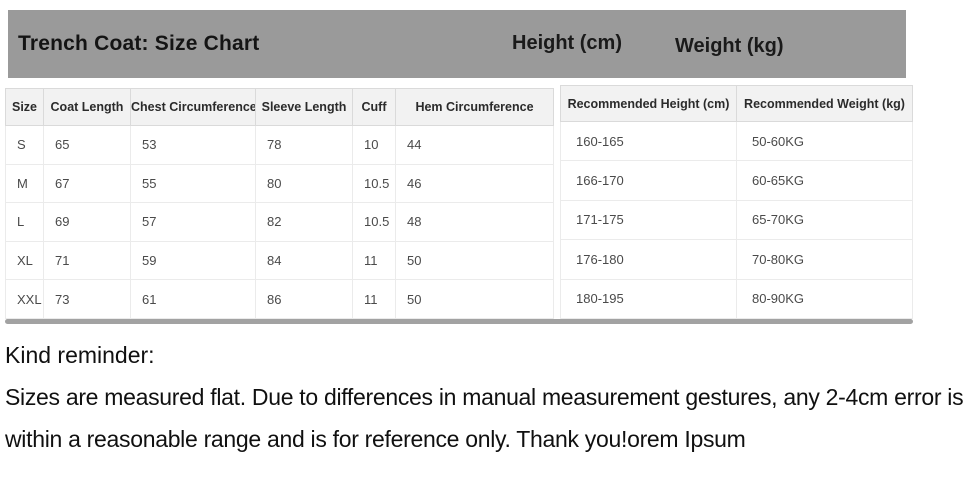 The height and width of the screenshot is (482, 970). What do you see at coordinates (474, 222) in the screenshot?
I see `table-cell: 48` at bounding box center [474, 222].